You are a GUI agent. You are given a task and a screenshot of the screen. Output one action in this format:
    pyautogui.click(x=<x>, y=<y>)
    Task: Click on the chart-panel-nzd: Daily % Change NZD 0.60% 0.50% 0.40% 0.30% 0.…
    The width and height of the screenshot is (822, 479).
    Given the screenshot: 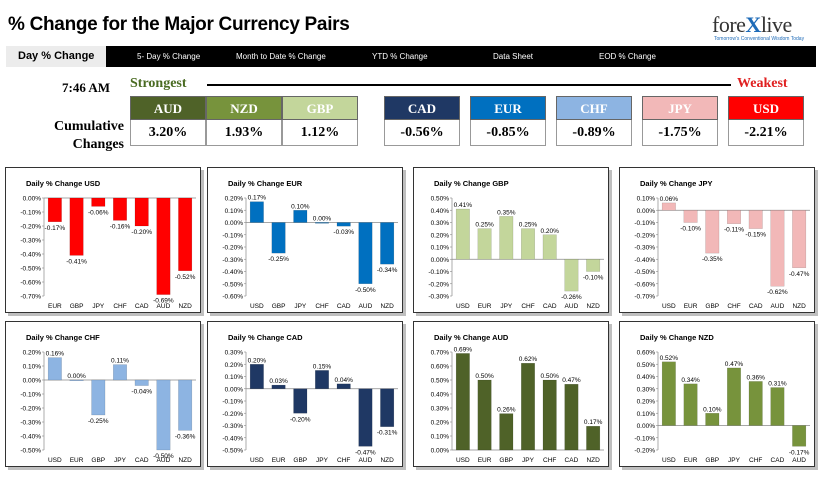 What is the action you would take?
    pyautogui.click(x=717, y=394)
    